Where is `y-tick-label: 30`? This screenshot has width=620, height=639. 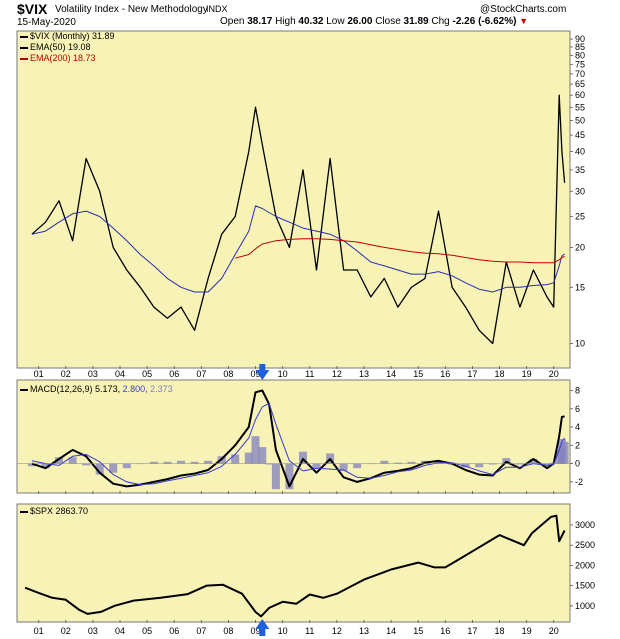
y-tick-label: 30 is located at coordinates (580, 191).